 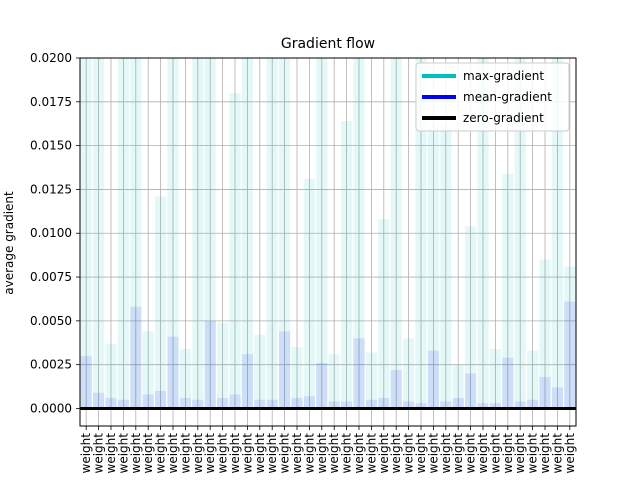 I want to click on y-tick-label: 0.0075, so click(x=51, y=277).